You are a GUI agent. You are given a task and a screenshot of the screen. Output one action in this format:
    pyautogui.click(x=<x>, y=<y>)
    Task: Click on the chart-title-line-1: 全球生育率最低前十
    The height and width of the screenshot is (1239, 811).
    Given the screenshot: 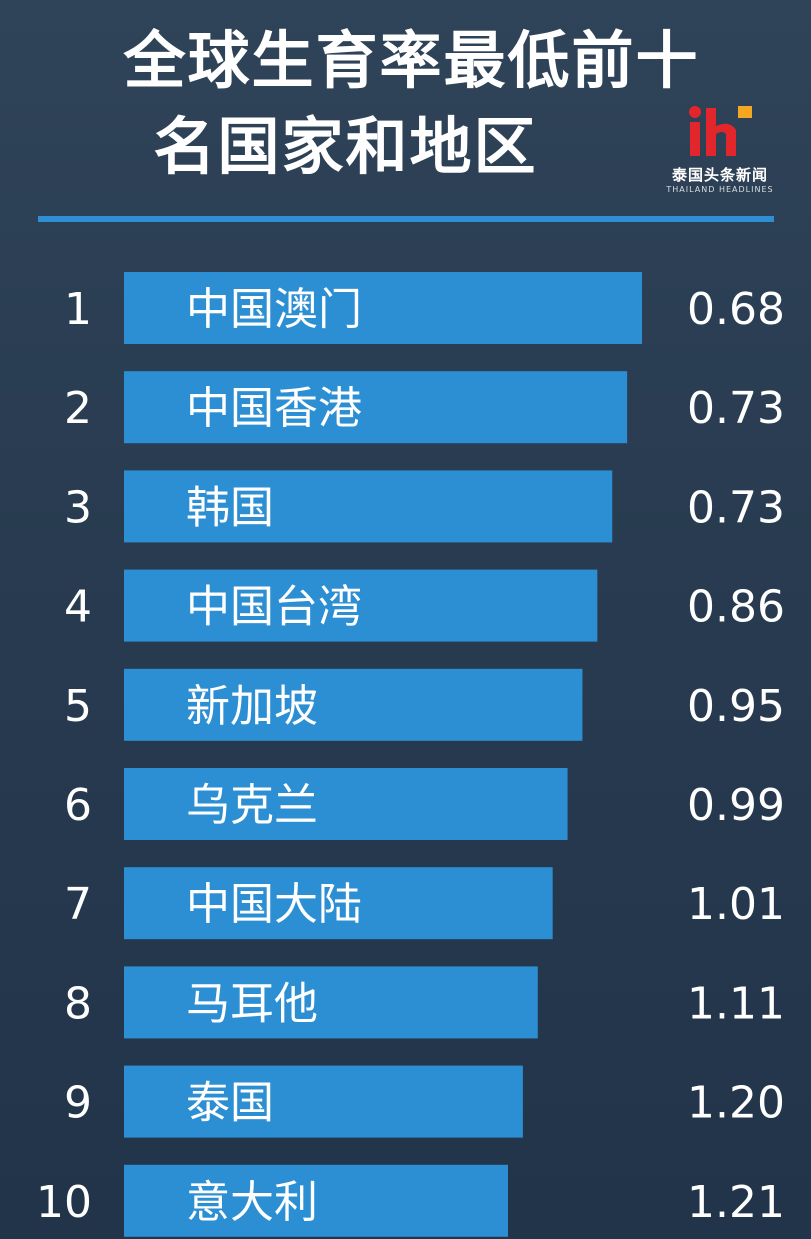 What is the action you would take?
    pyautogui.click(x=411, y=60)
    